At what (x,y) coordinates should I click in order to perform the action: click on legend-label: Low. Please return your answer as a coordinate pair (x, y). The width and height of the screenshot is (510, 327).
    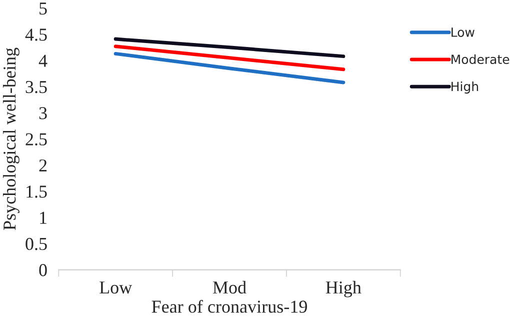
    Looking at the image, I should click on (463, 32).